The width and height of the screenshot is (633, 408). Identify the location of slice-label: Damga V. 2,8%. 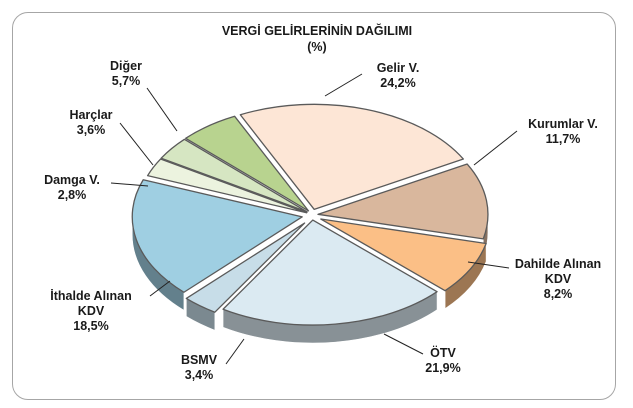
(72, 187).